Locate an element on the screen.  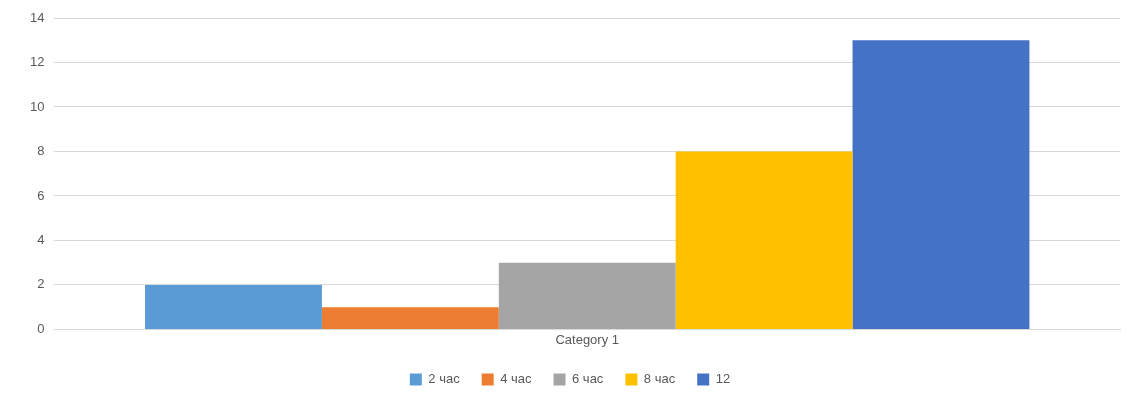
legend-label: 12 is located at coordinates (723, 379).